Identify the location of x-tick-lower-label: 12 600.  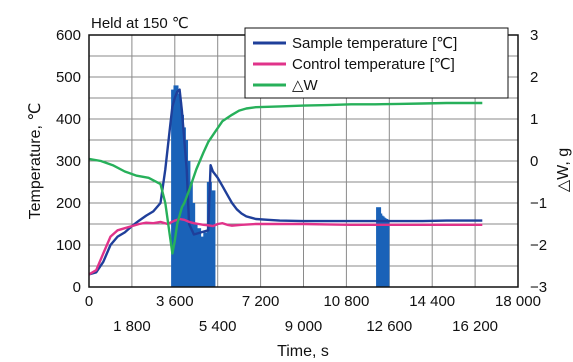
(389, 326).